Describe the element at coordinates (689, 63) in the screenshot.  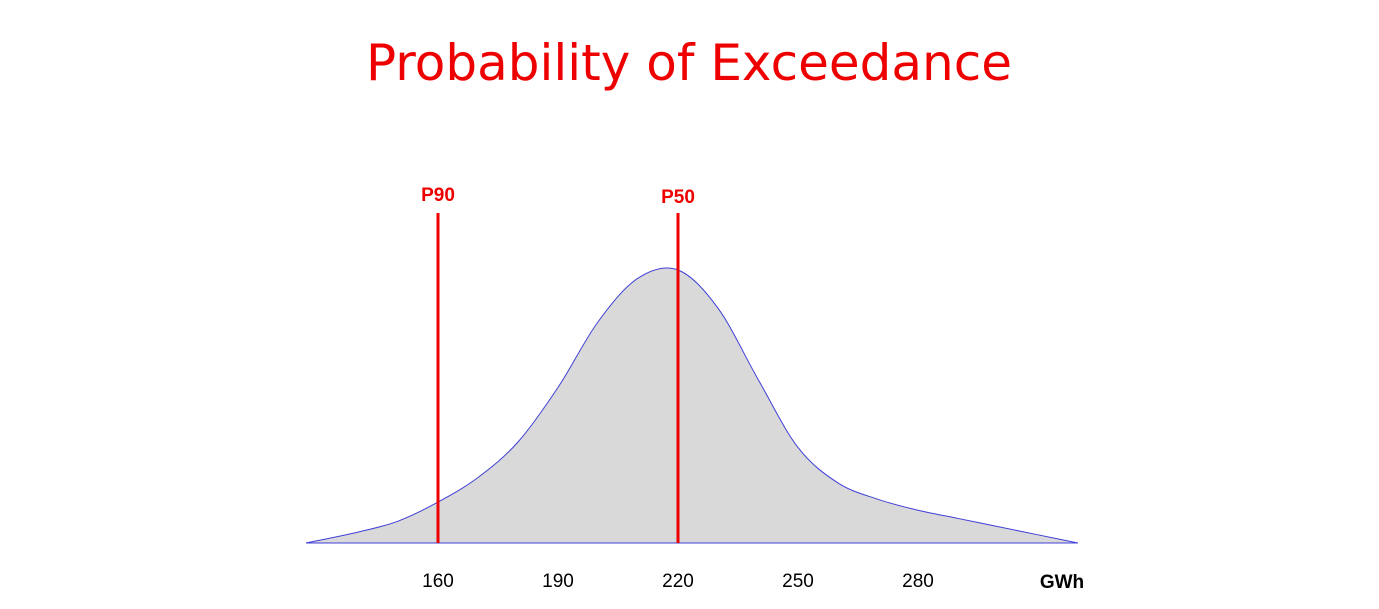
I see `chart-title: Probability of Exceedance` at that location.